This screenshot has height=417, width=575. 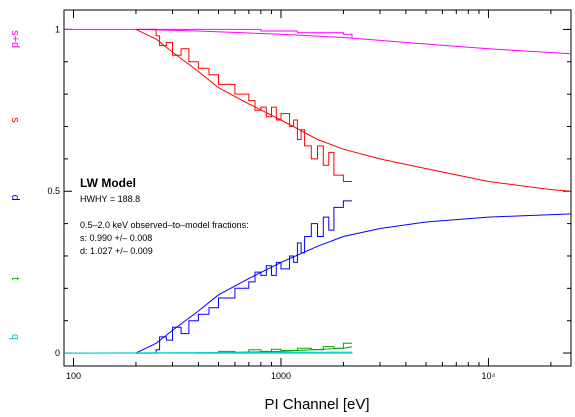 I want to click on y-tick-label: 0.5, so click(x=53, y=191).